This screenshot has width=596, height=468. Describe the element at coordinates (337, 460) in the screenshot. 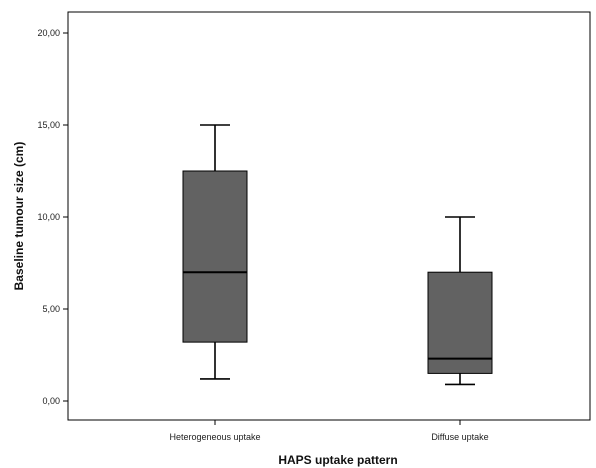

I see `x-axis-title: HAPS uptake pattern` at that location.